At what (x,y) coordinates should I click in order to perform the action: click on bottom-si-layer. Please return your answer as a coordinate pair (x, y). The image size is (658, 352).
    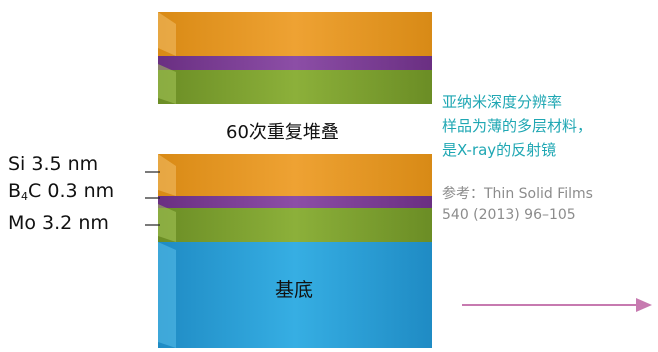
    Looking at the image, I should click on (295, 175).